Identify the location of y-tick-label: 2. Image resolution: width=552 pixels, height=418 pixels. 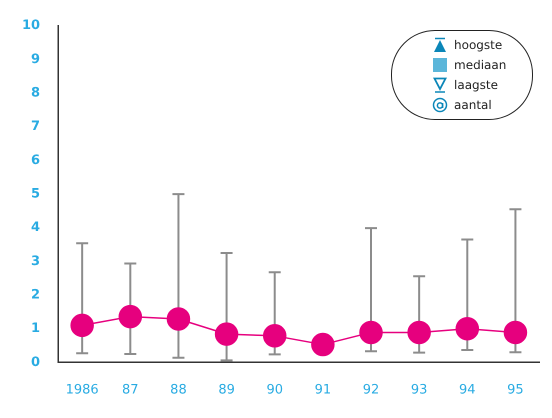
(35, 294).